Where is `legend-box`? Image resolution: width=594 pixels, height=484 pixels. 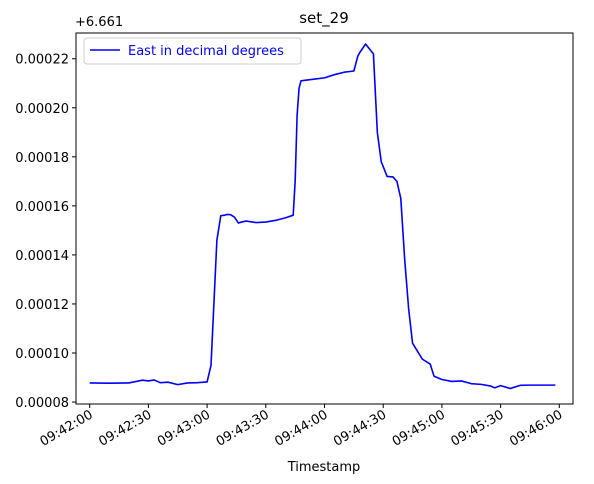
legend-box is located at coordinates (192, 51).